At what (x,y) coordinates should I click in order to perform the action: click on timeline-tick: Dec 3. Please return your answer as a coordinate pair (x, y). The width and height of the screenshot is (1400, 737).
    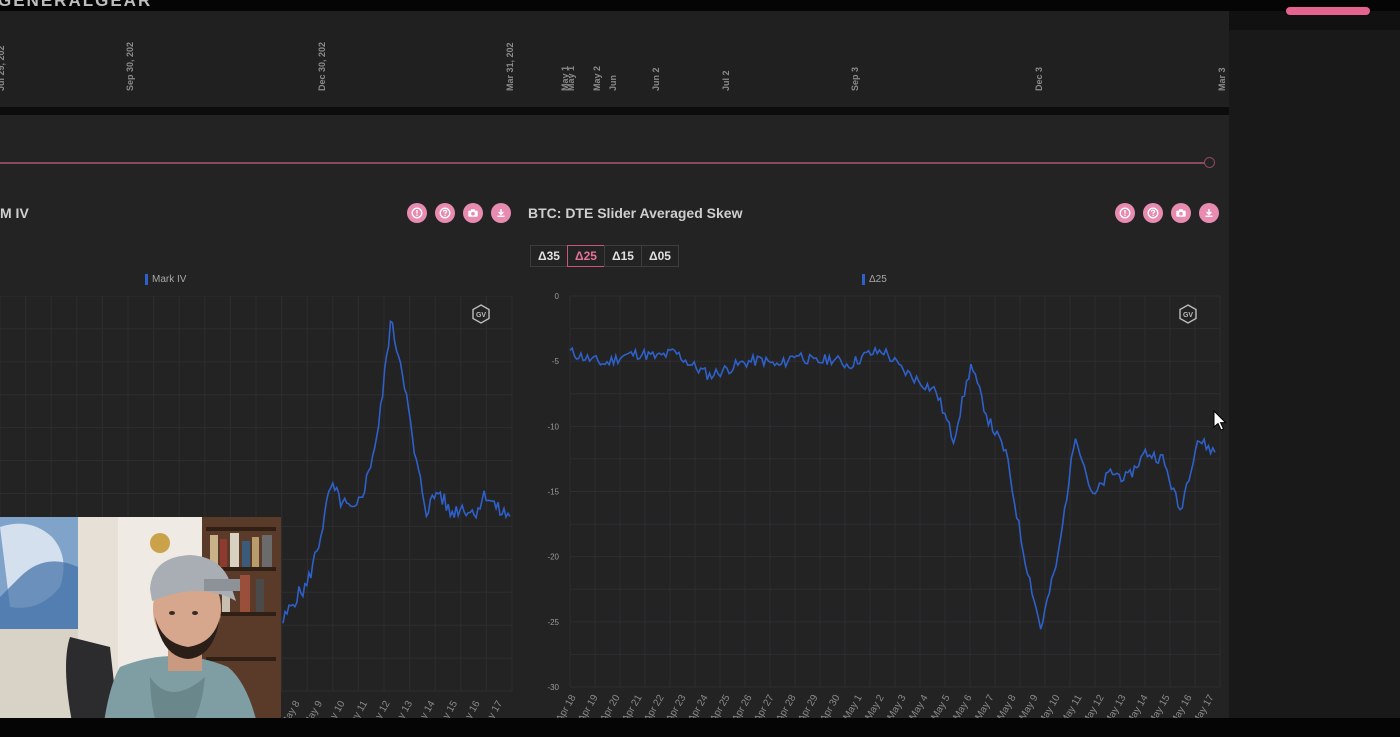
    Looking at the image, I should click on (1039, 78).